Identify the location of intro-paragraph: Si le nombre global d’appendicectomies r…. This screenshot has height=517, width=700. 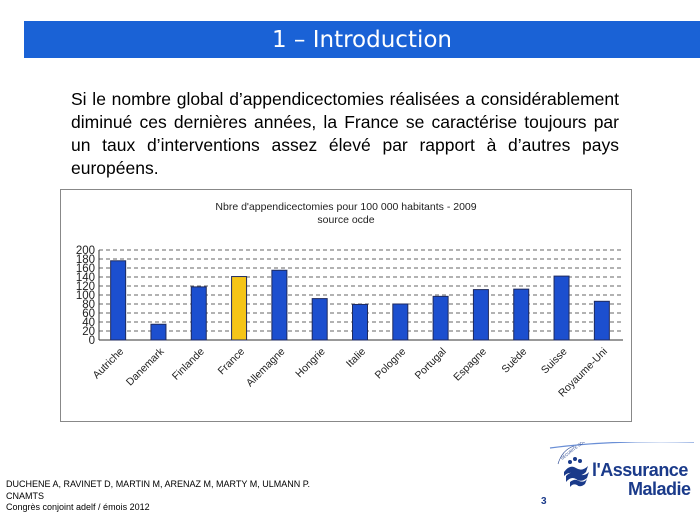
(345, 133).